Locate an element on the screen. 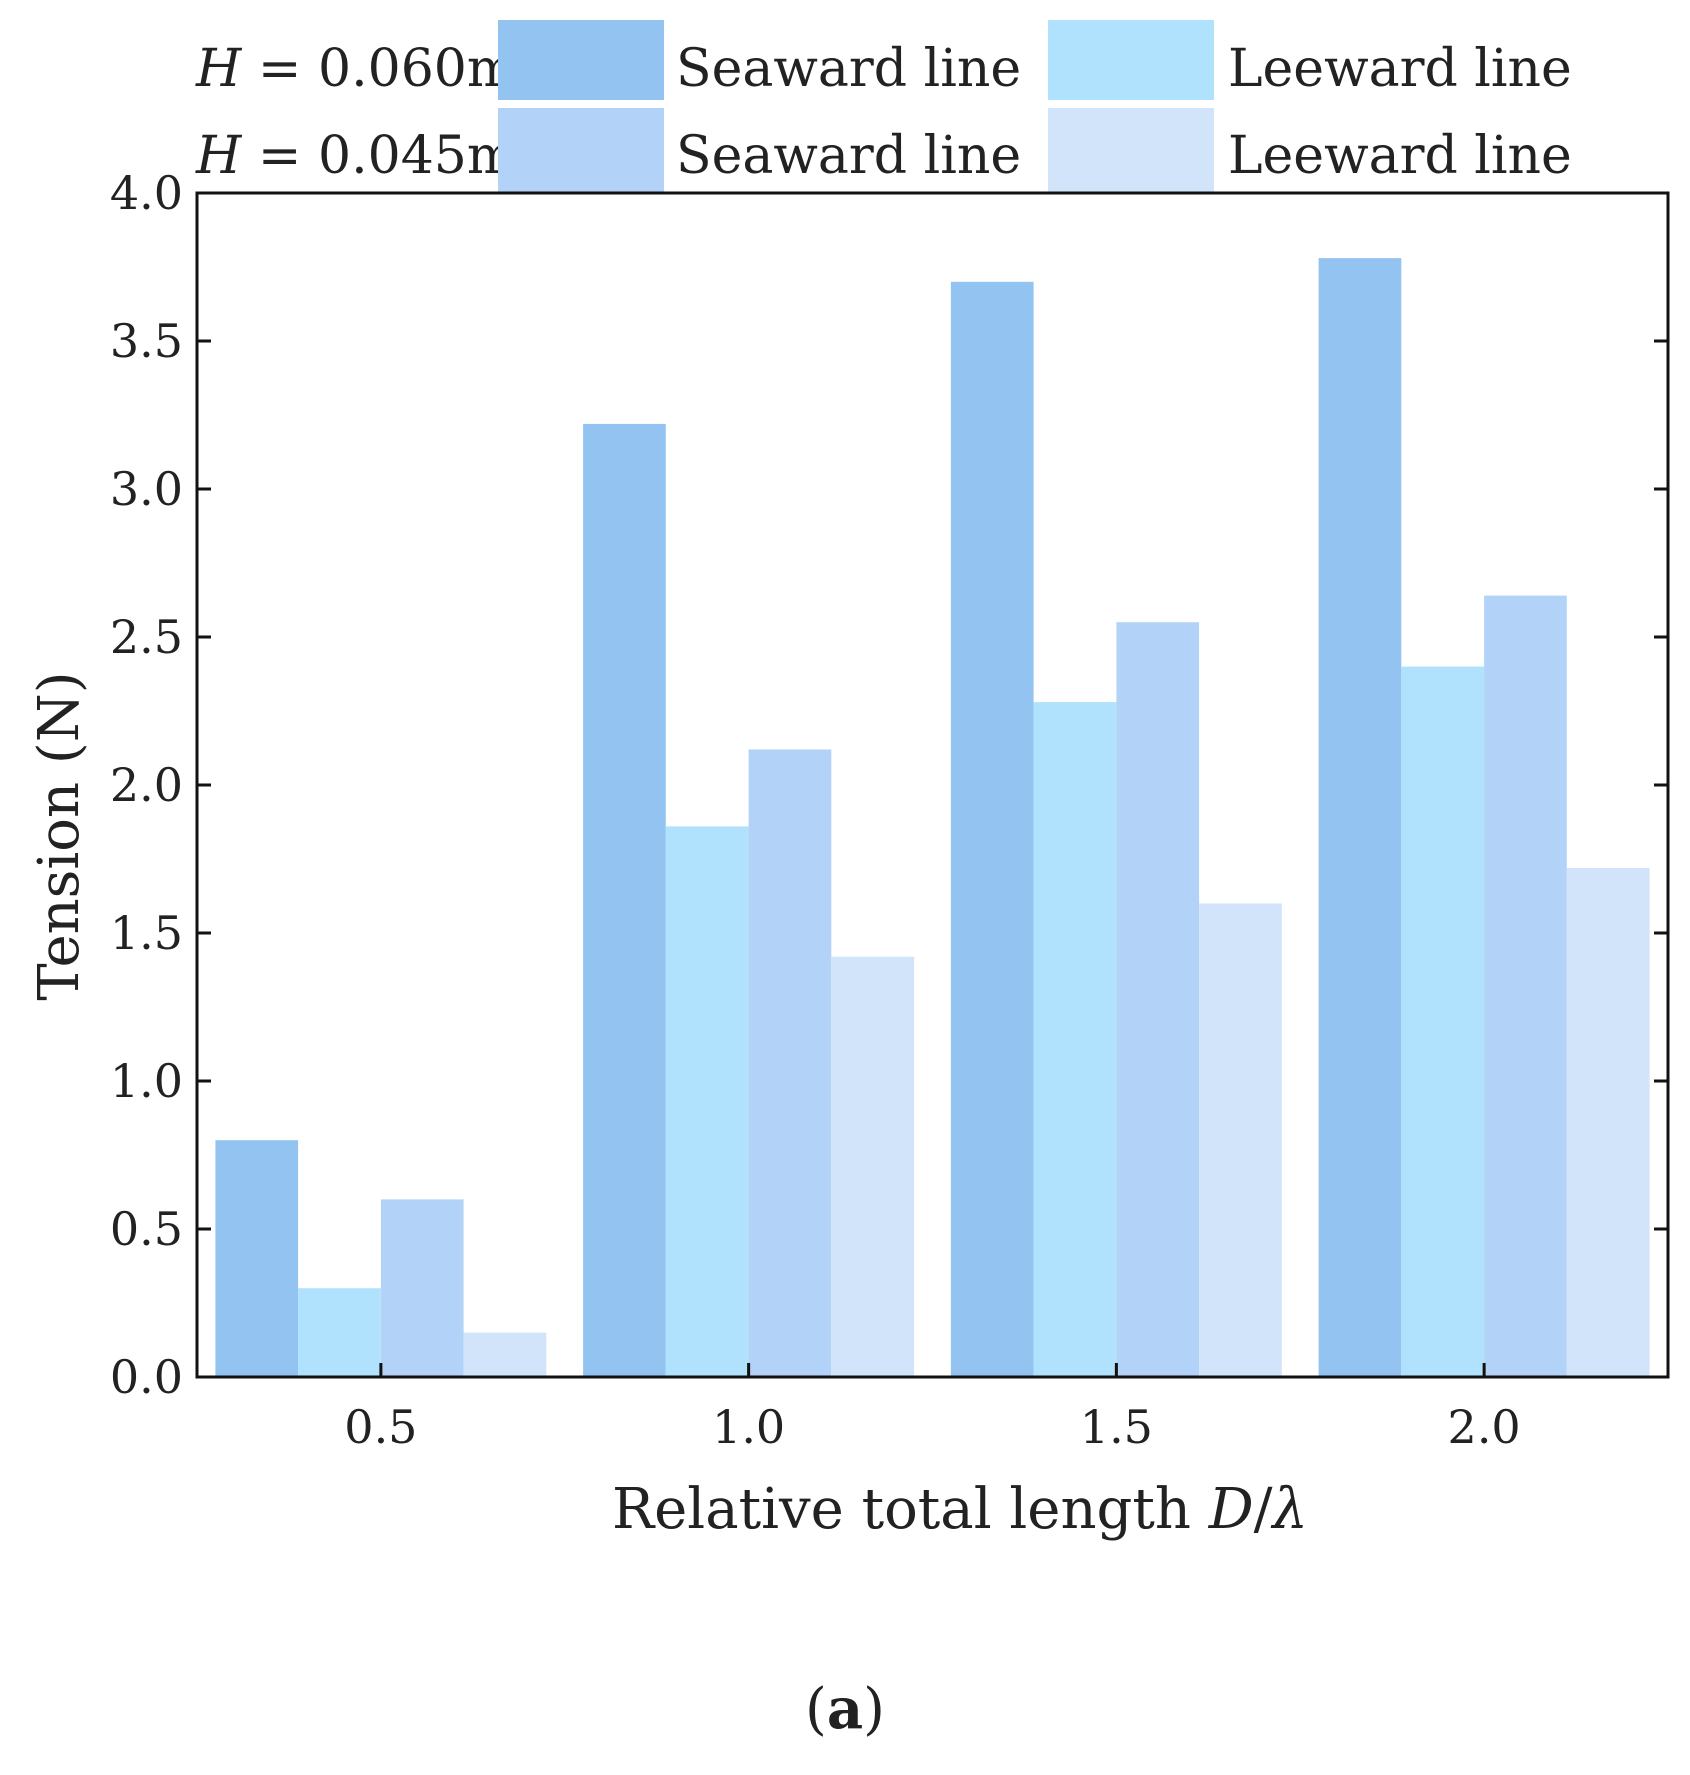 This screenshot has height=1775, width=1690. bar-series4-cat-2.0 is located at coordinates (1608, 1122).